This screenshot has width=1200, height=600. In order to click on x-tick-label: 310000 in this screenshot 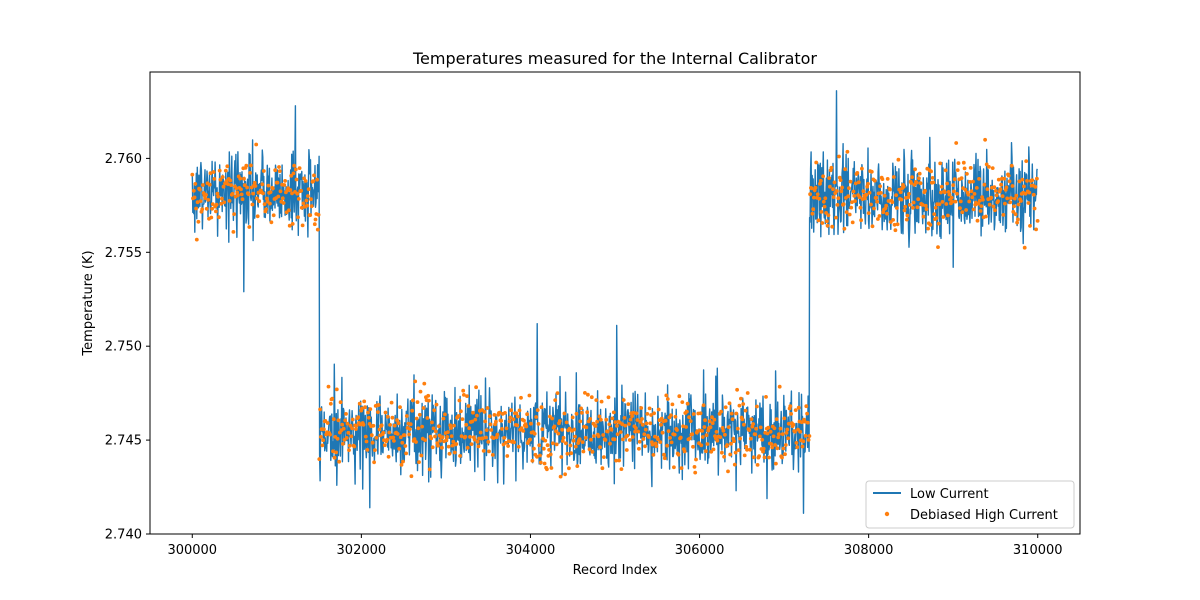, I will do `click(1038, 550)`.